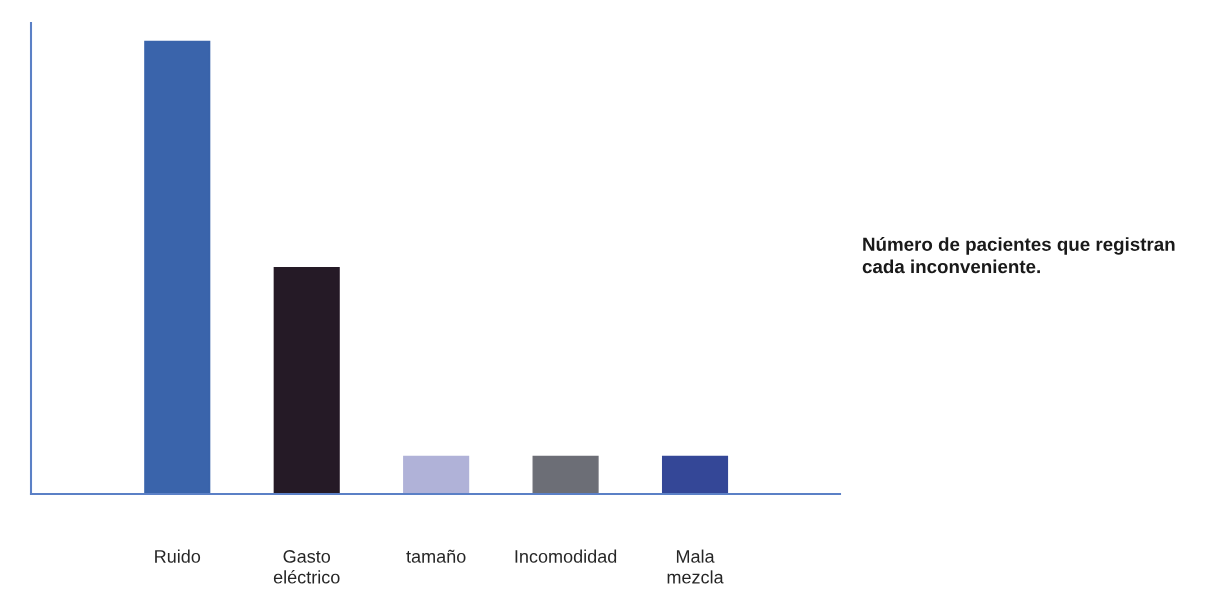 Image resolution: width=1222 pixels, height=593 pixels. I want to click on x-tick-label: Ruido, so click(178, 556).